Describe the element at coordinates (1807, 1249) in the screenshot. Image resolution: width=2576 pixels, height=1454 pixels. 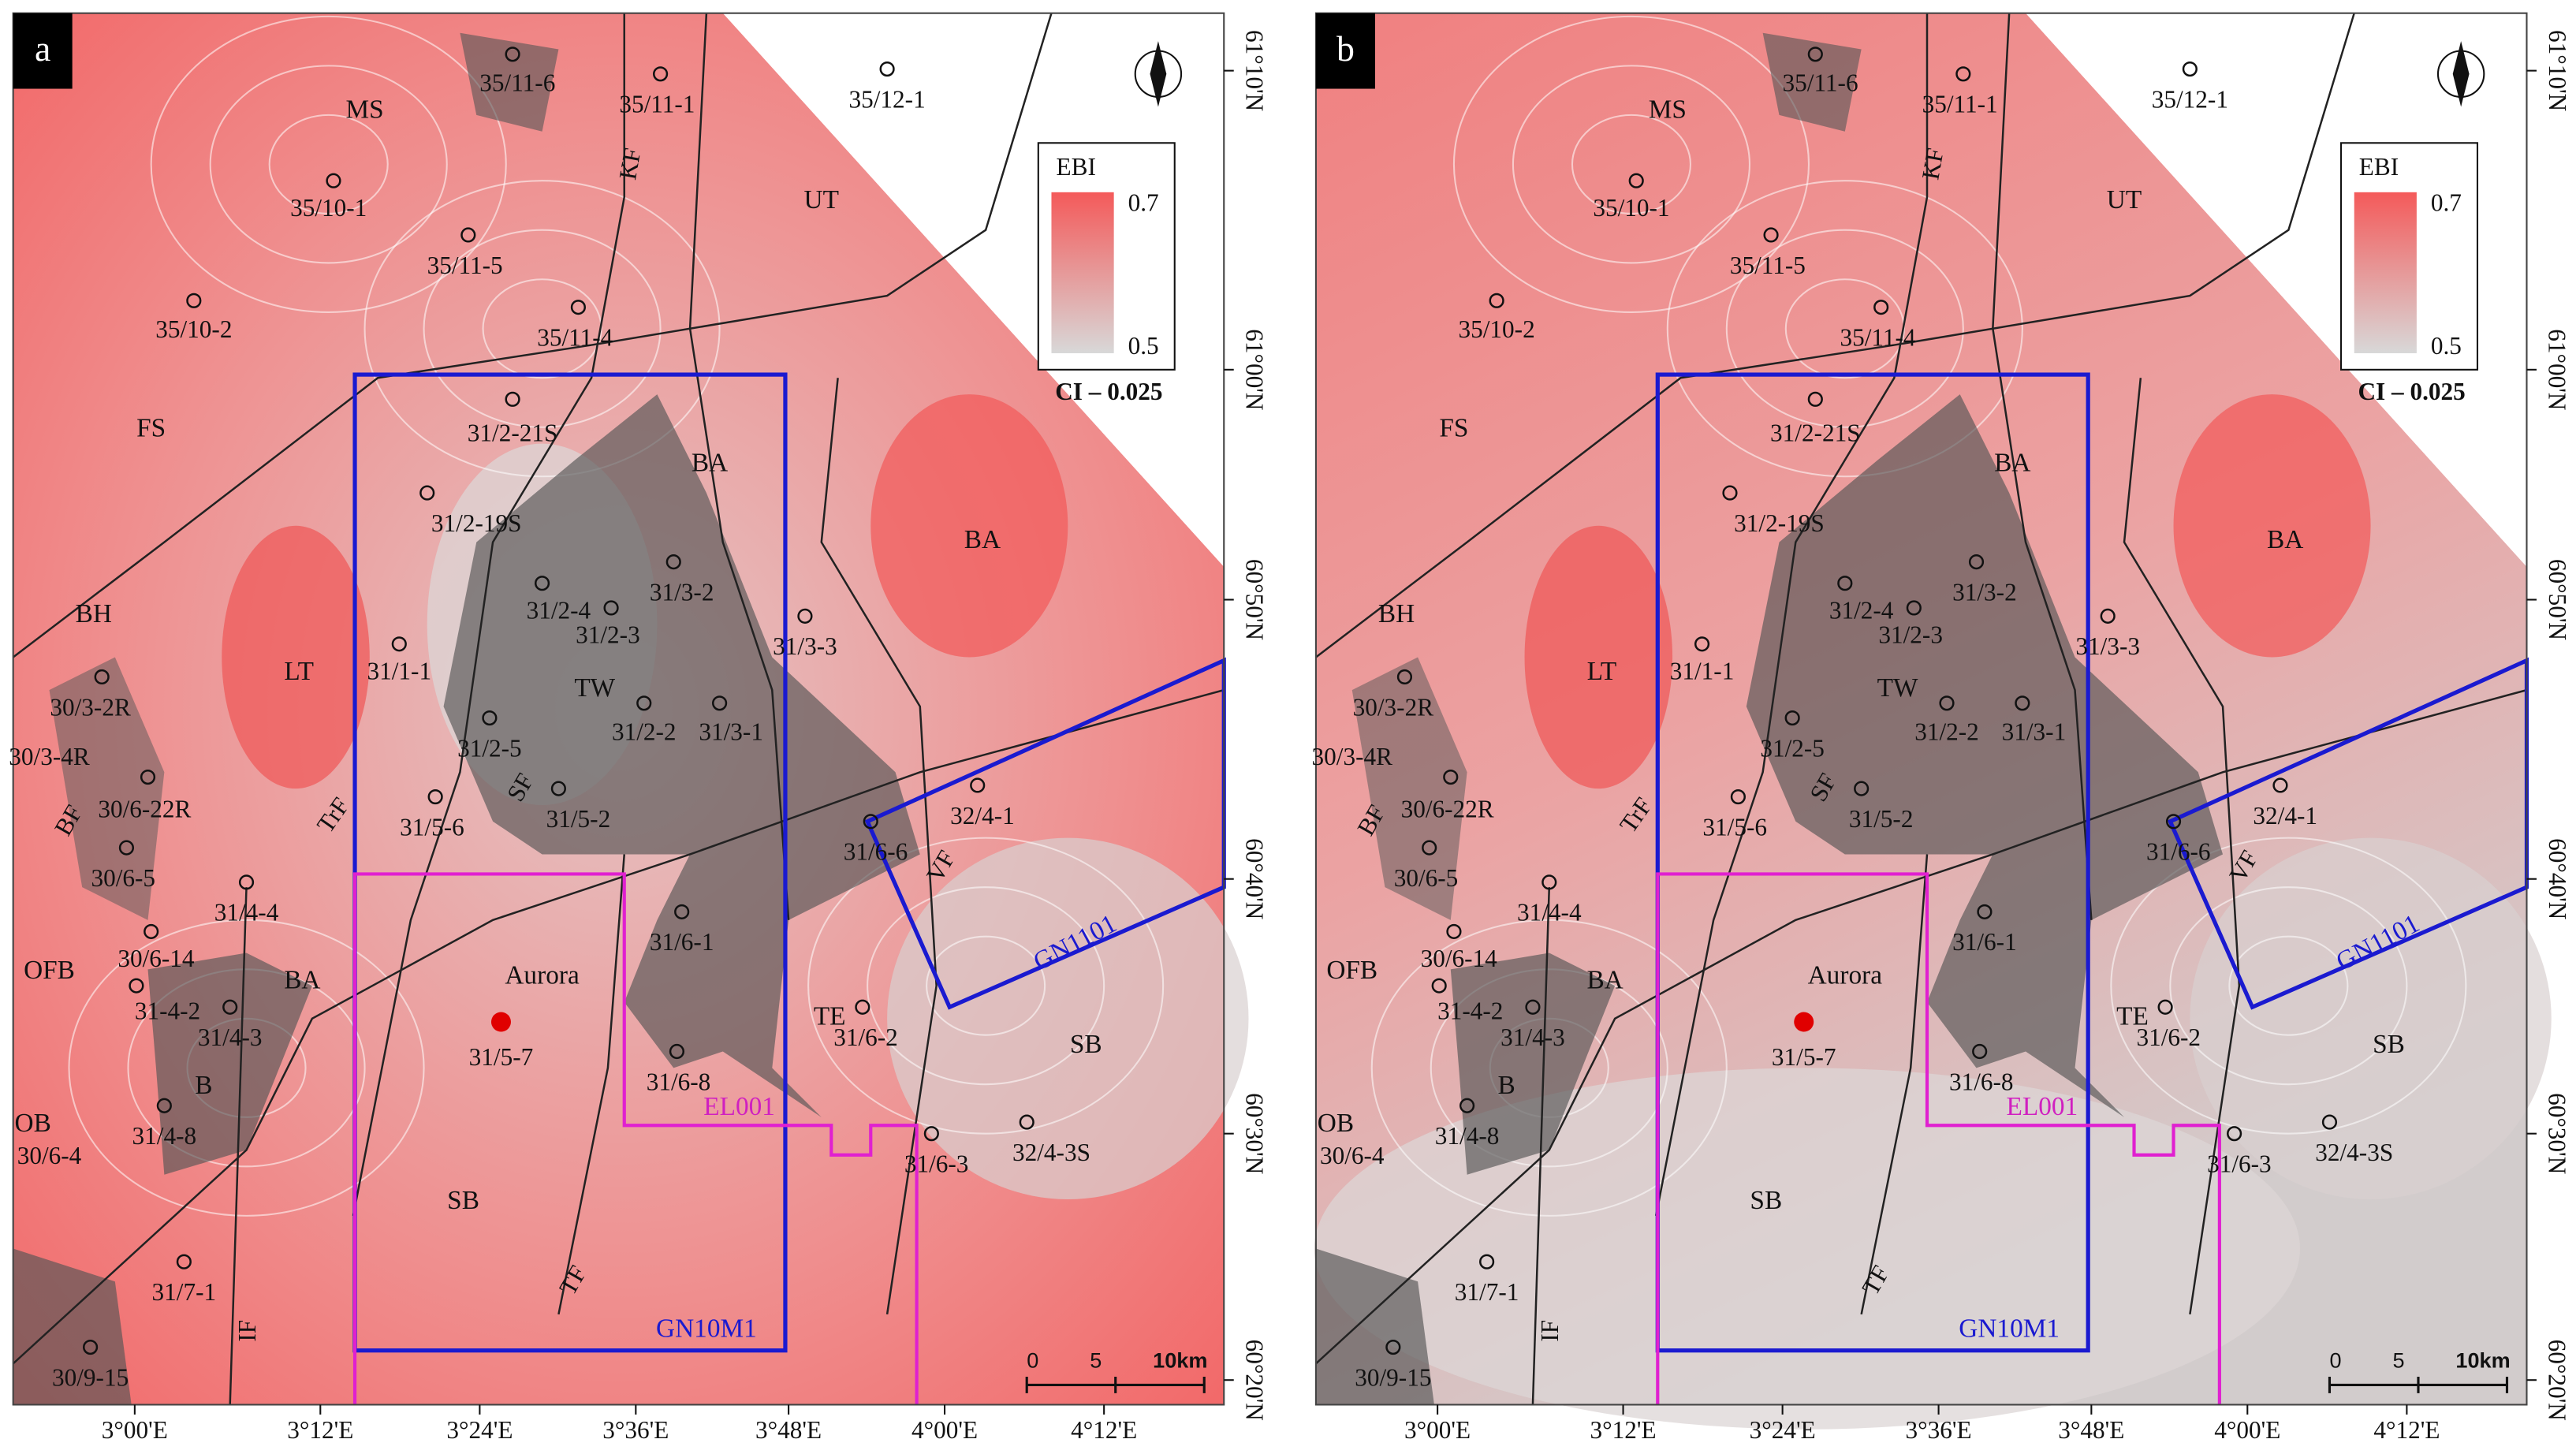
I see `ebi-low` at that location.